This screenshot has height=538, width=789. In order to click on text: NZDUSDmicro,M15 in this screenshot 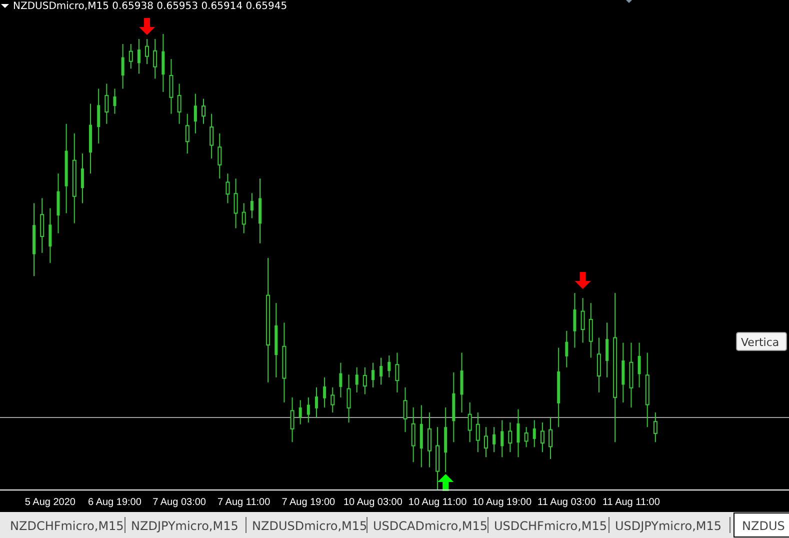, I will do `click(310, 526)`.